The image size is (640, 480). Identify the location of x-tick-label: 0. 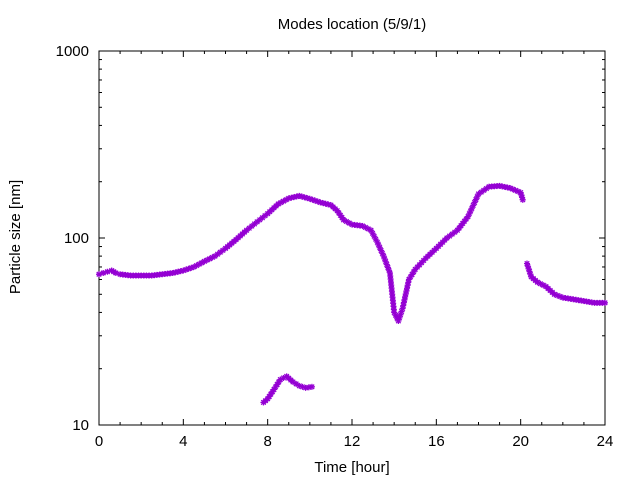
(99, 441).